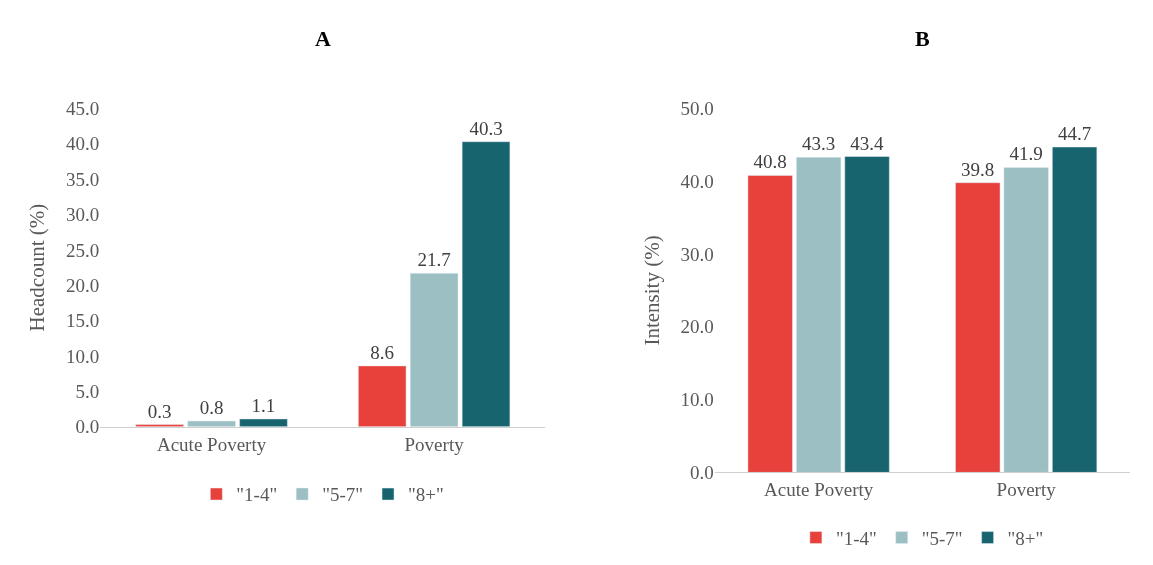  I want to click on data-label: 43.3, so click(819, 144).